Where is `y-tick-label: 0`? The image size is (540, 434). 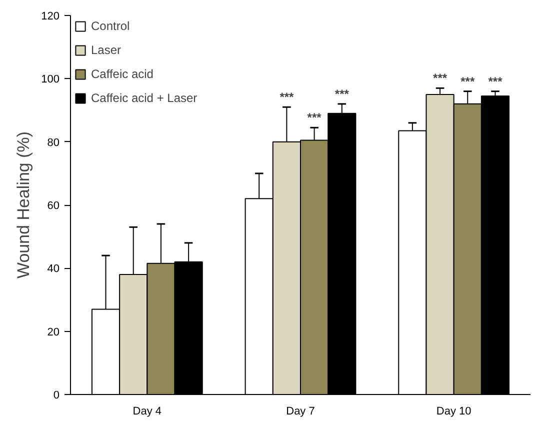 y-tick-label: 0 is located at coordinates (56, 396).